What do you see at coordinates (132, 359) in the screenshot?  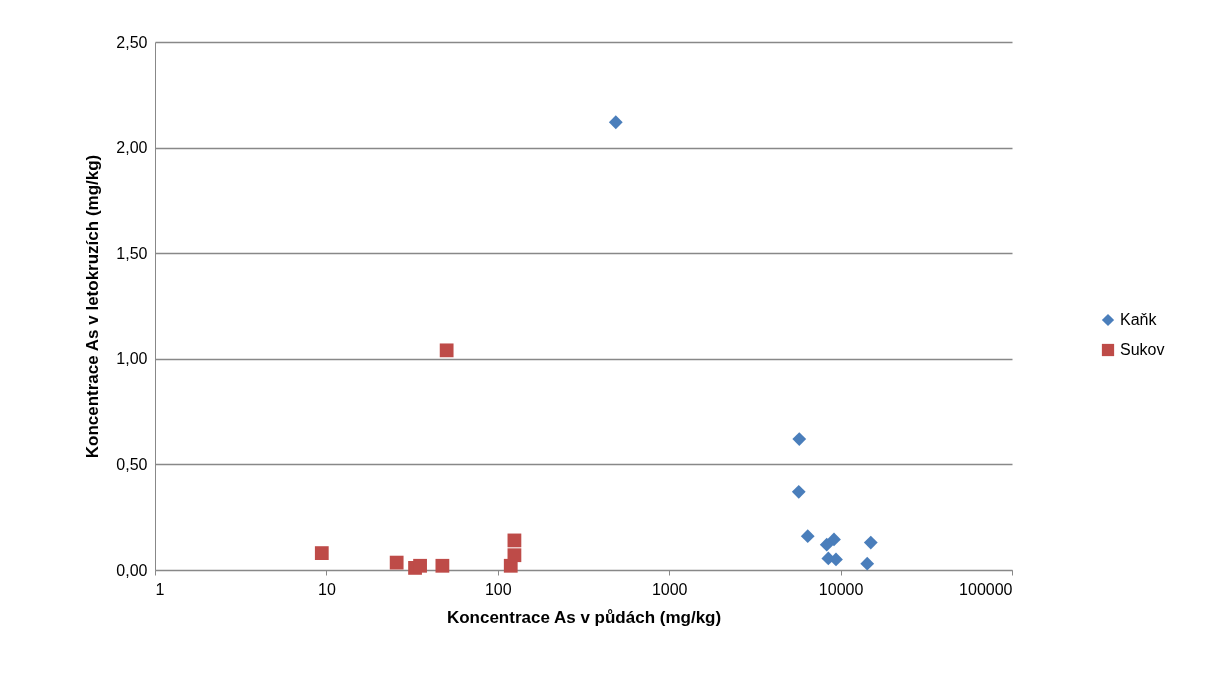 I see `y-tick-label: 1,00` at bounding box center [132, 359].